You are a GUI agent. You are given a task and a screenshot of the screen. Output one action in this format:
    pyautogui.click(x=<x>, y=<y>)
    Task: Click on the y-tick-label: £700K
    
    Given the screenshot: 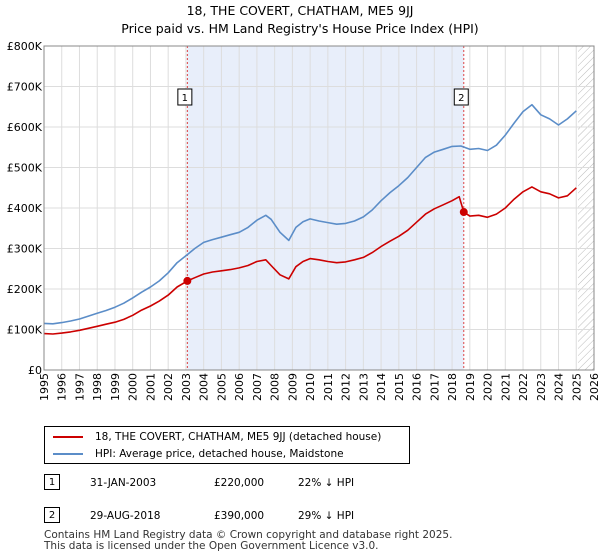 What is the action you would take?
    pyautogui.click(x=25, y=87)
    